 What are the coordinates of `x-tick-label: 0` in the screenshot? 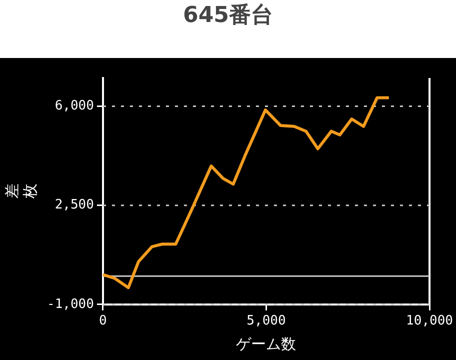 It's located at (103, 321).